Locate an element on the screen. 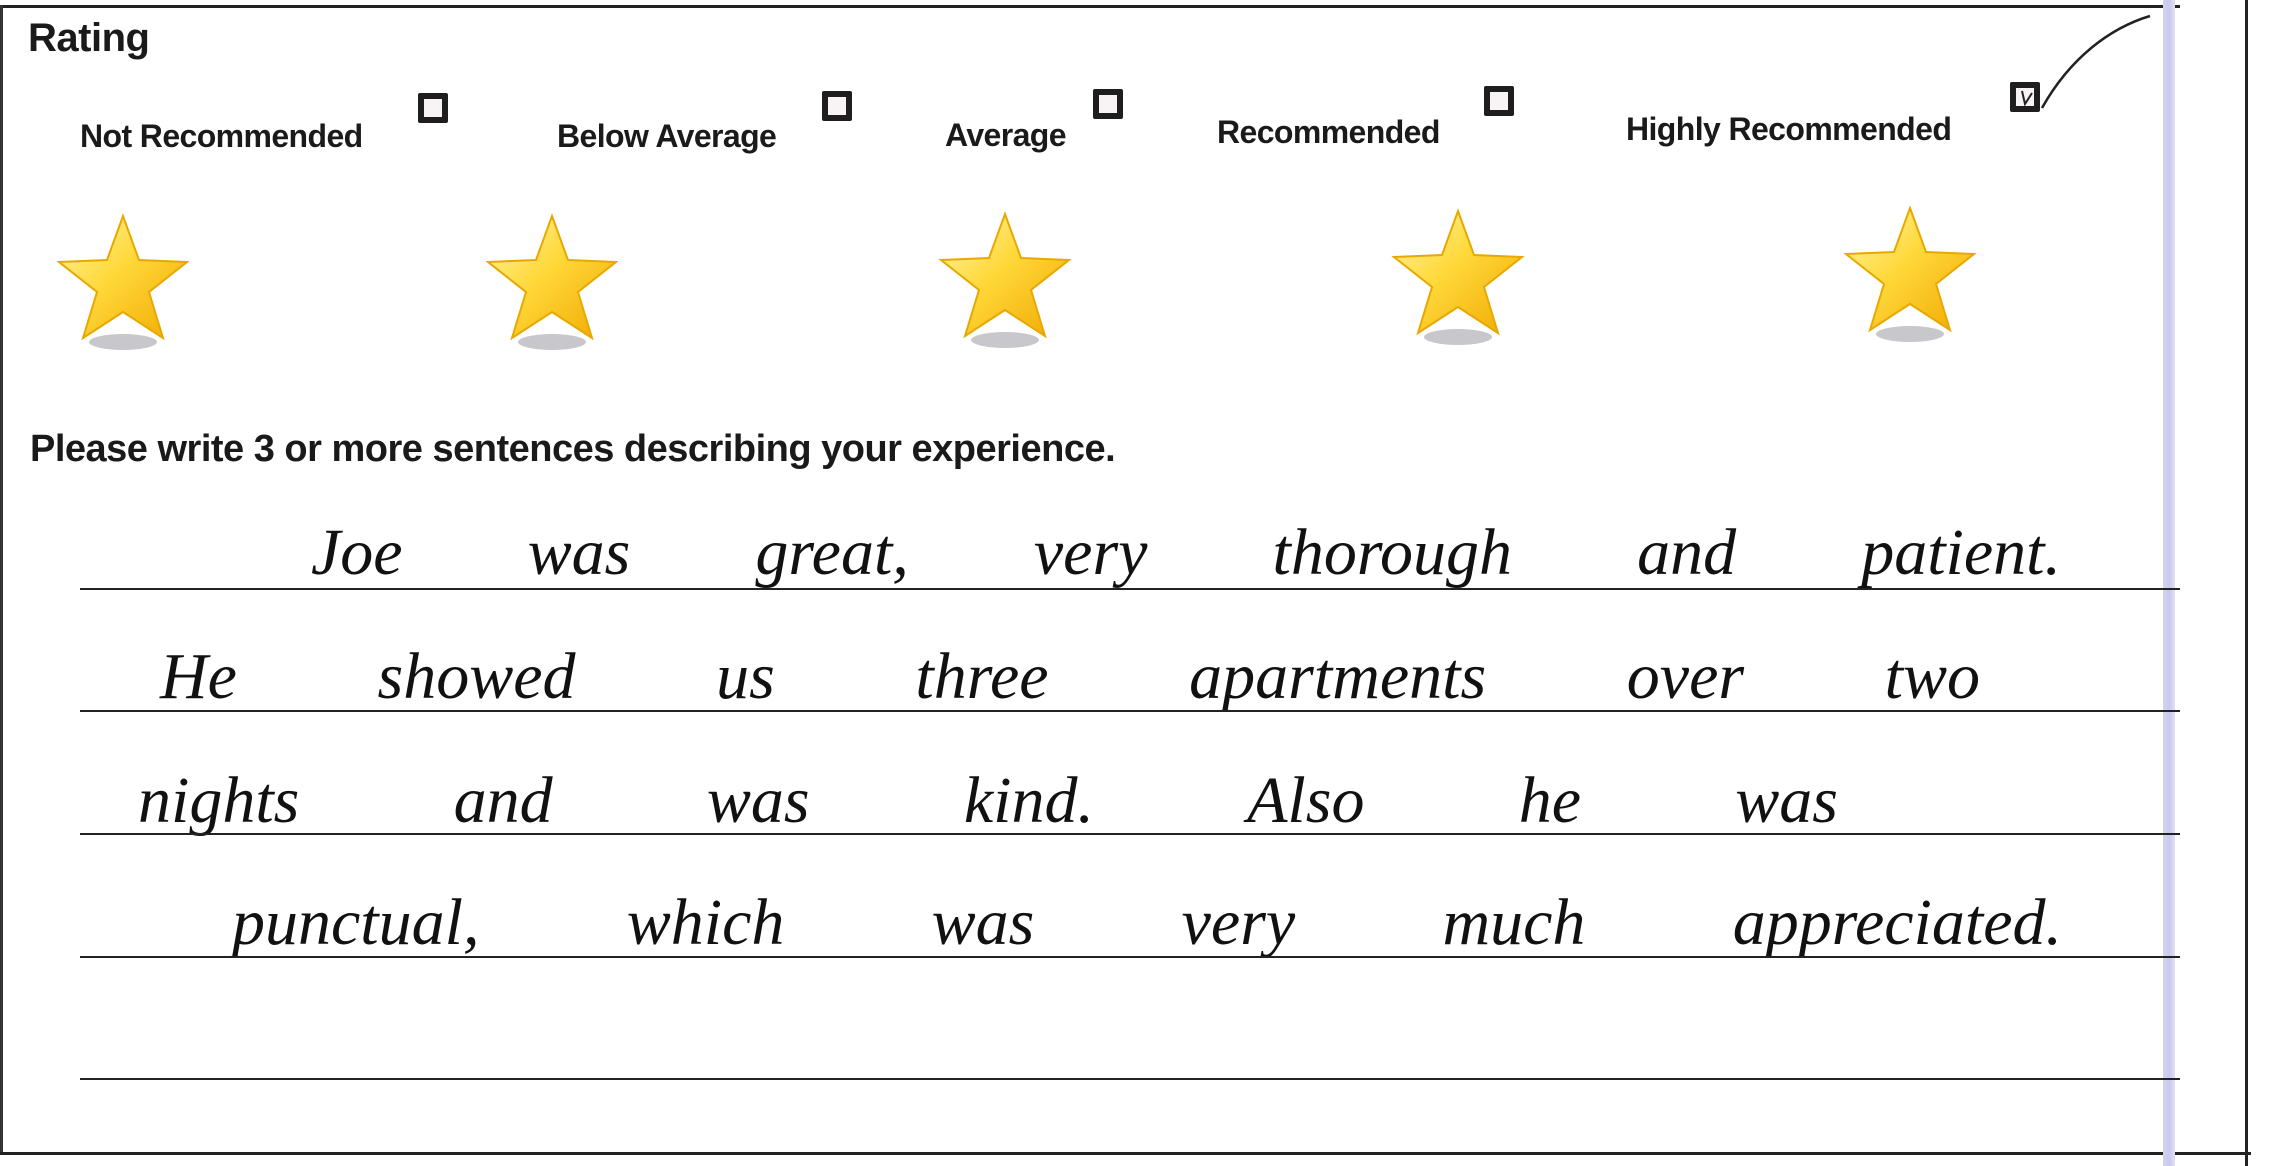 The width and height of the screenshot is (2271, 1166). star-icon-below-average is located at coordinates (552, 281).